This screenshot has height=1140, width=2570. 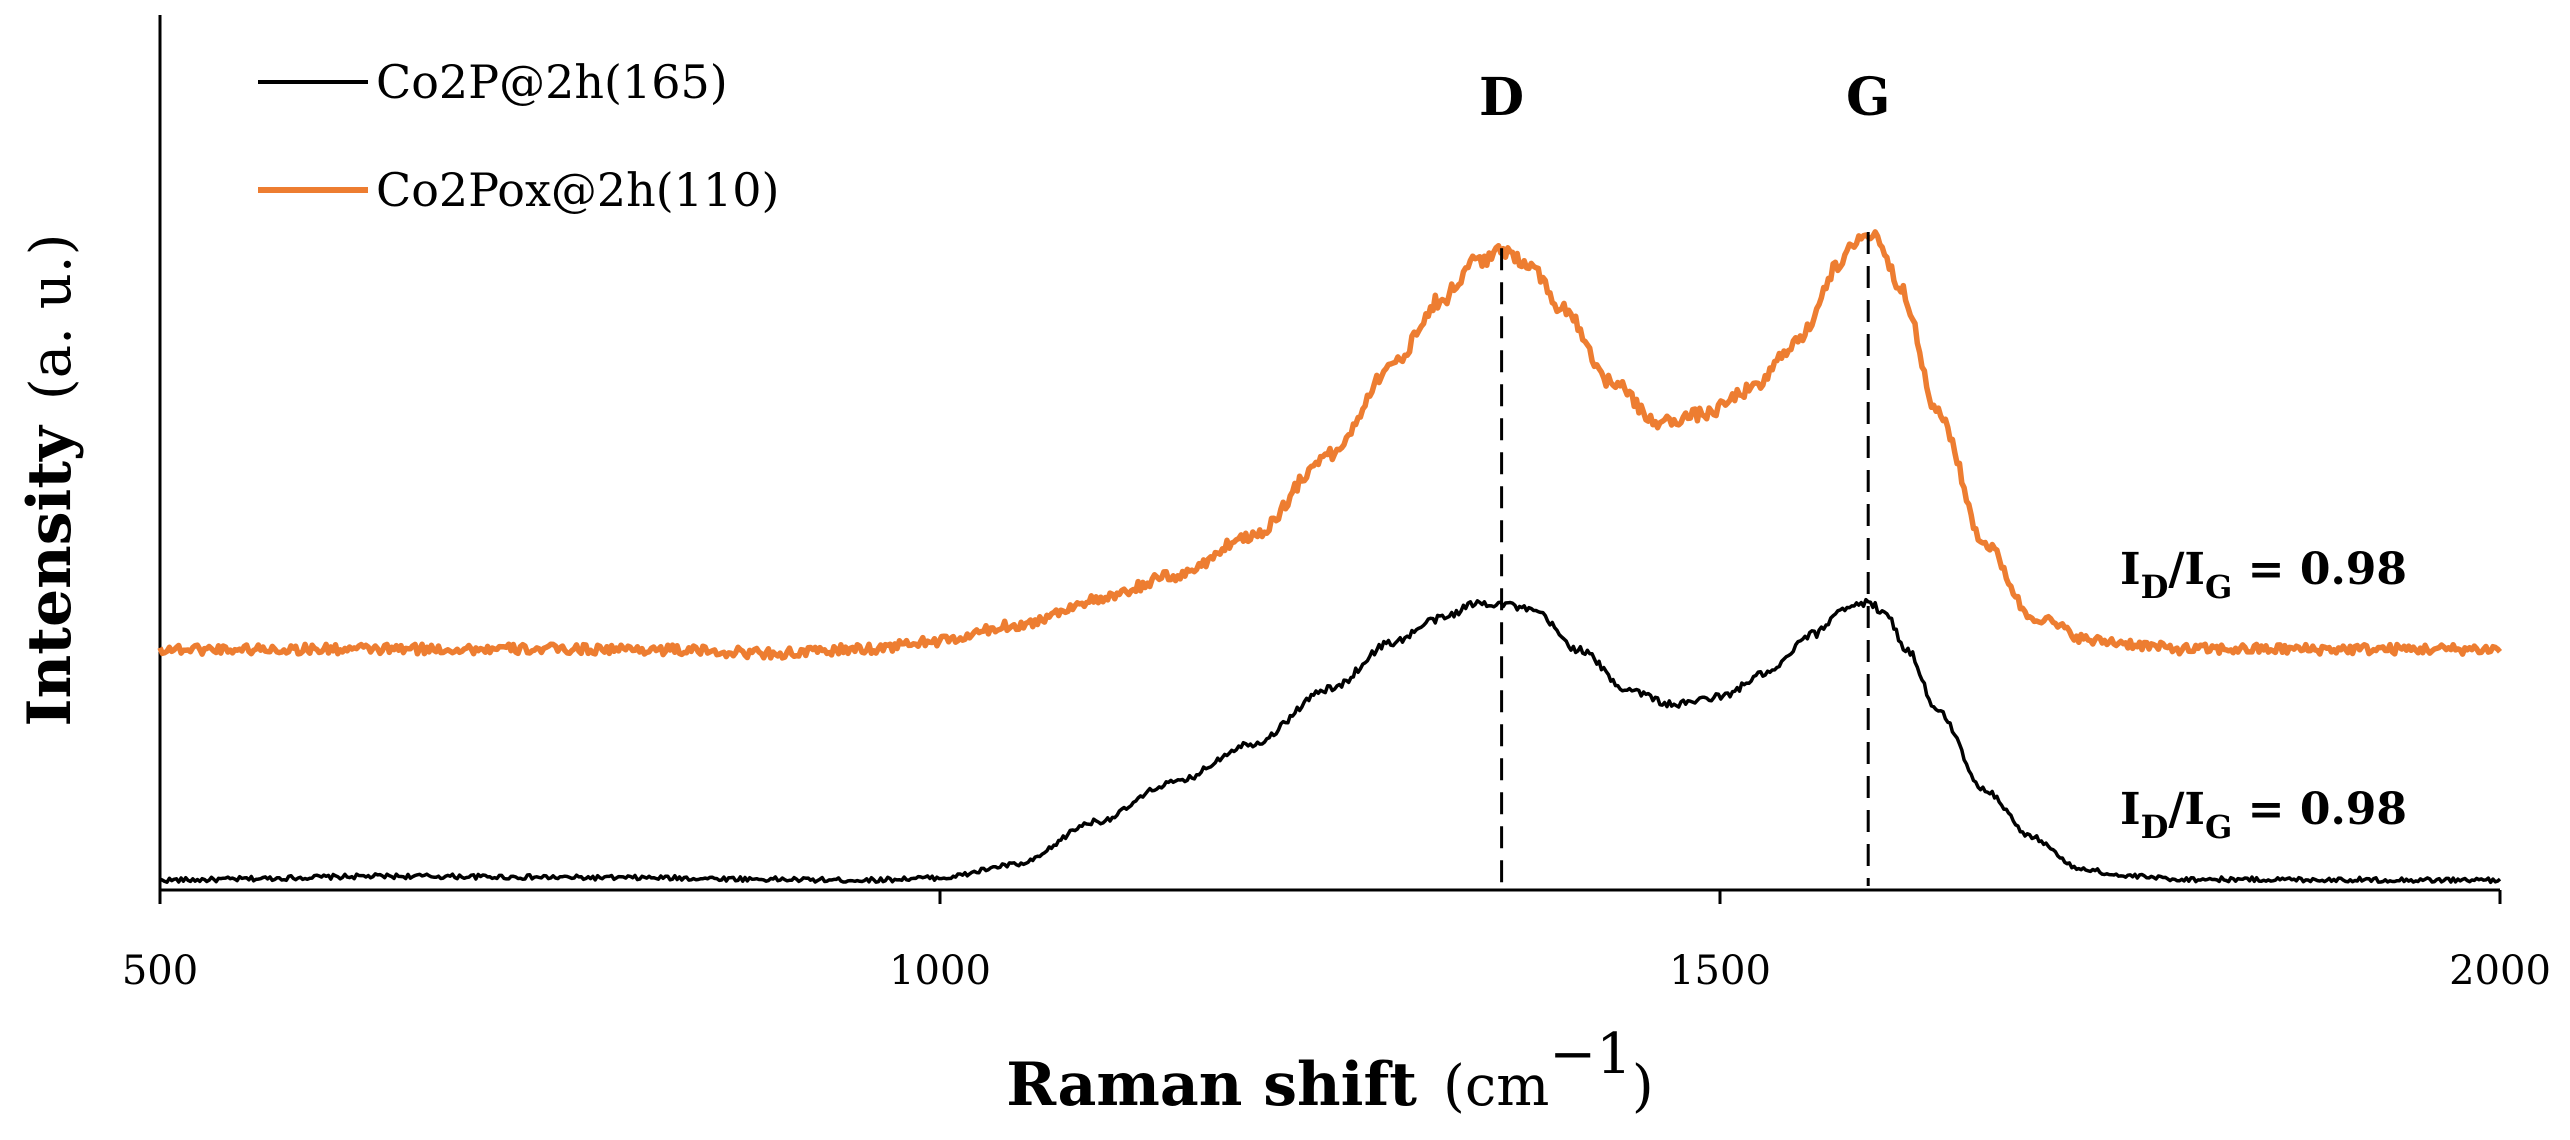 What do you see at coordinates (940, 971) in the screenshot?
I see `x-tick-label: 1000` at bounding box center [940, 971].